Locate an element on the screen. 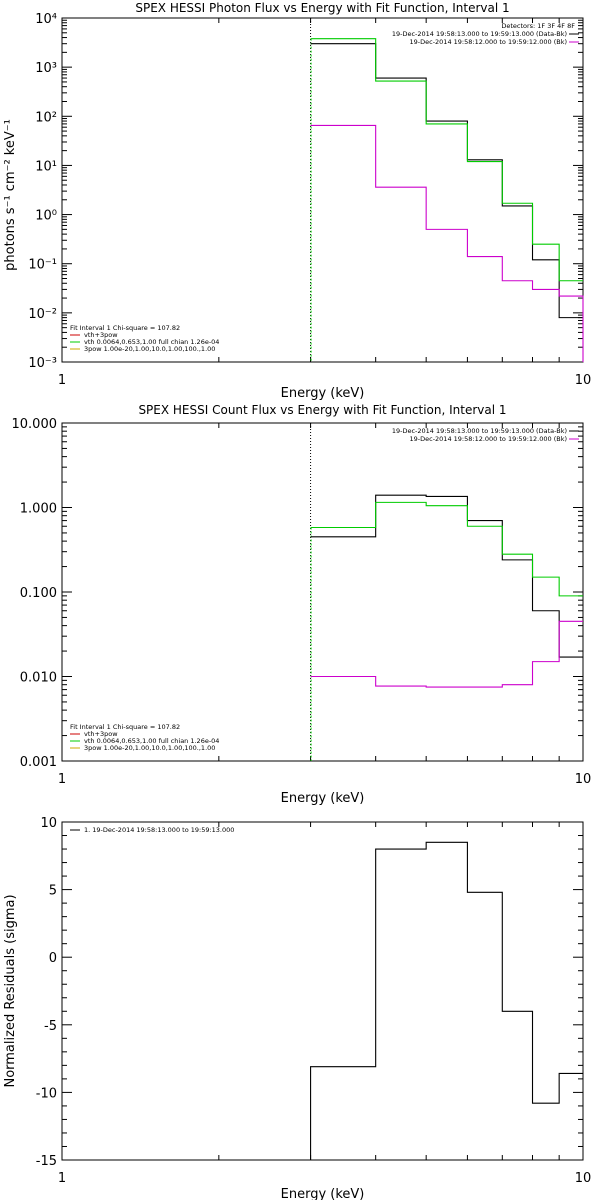 The height and width of the screenshot is (1200, 600). y-tick-label: 1.000 is located at coordinates (38, 509).